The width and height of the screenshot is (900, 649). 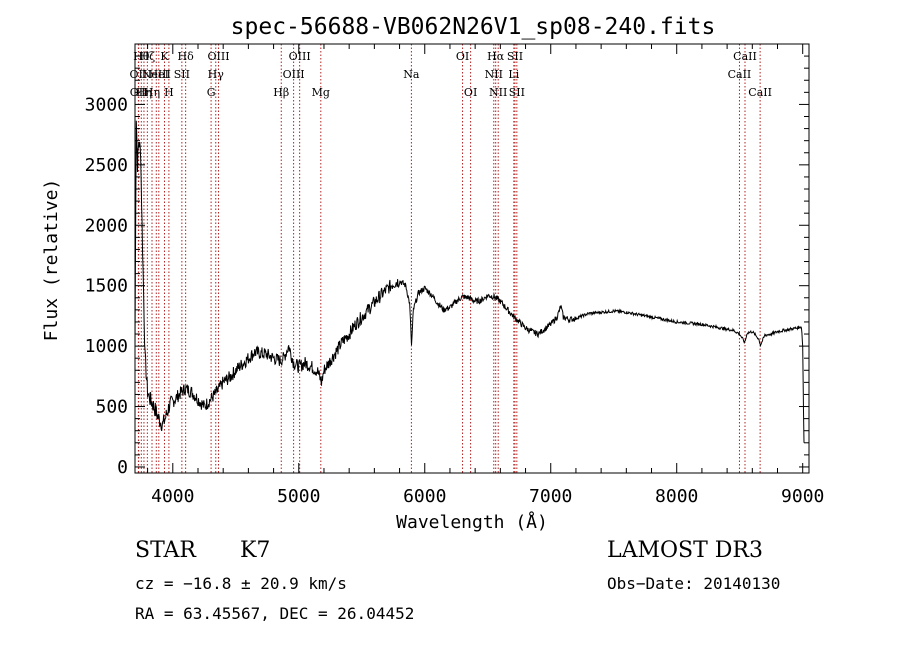 I want to click on object-subclass: K7, so click(x=255, y=550).